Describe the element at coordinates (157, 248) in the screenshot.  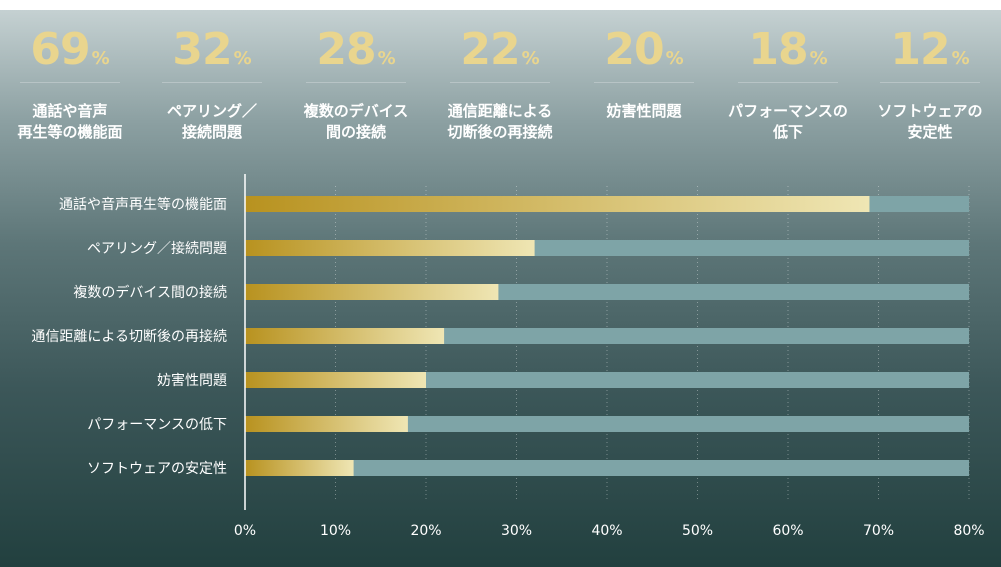
I see `category-label: ペアリング／接続問題` at that location.